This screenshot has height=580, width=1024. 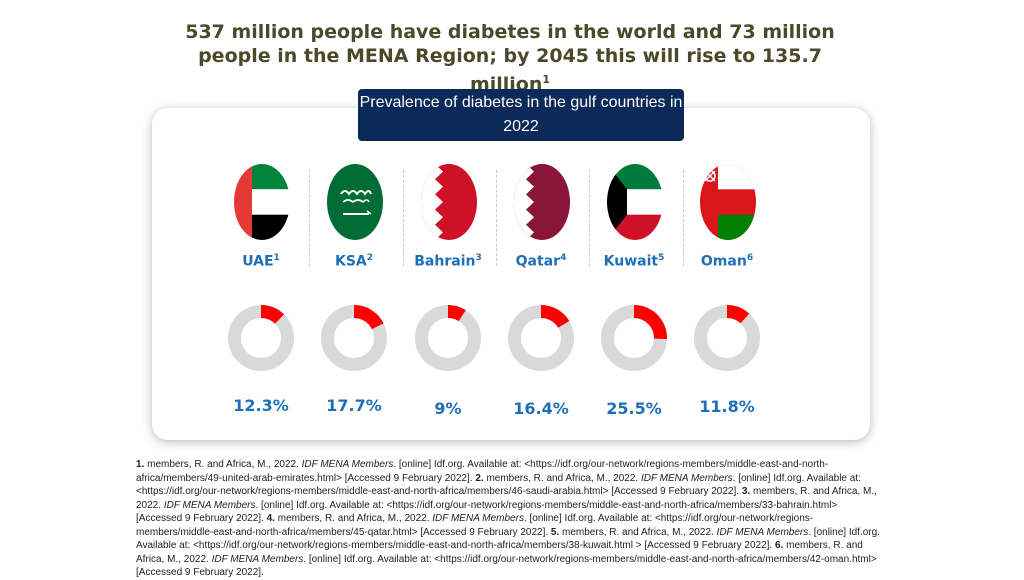 I want to click on ref-number: 4., so click(x=270, y=518).